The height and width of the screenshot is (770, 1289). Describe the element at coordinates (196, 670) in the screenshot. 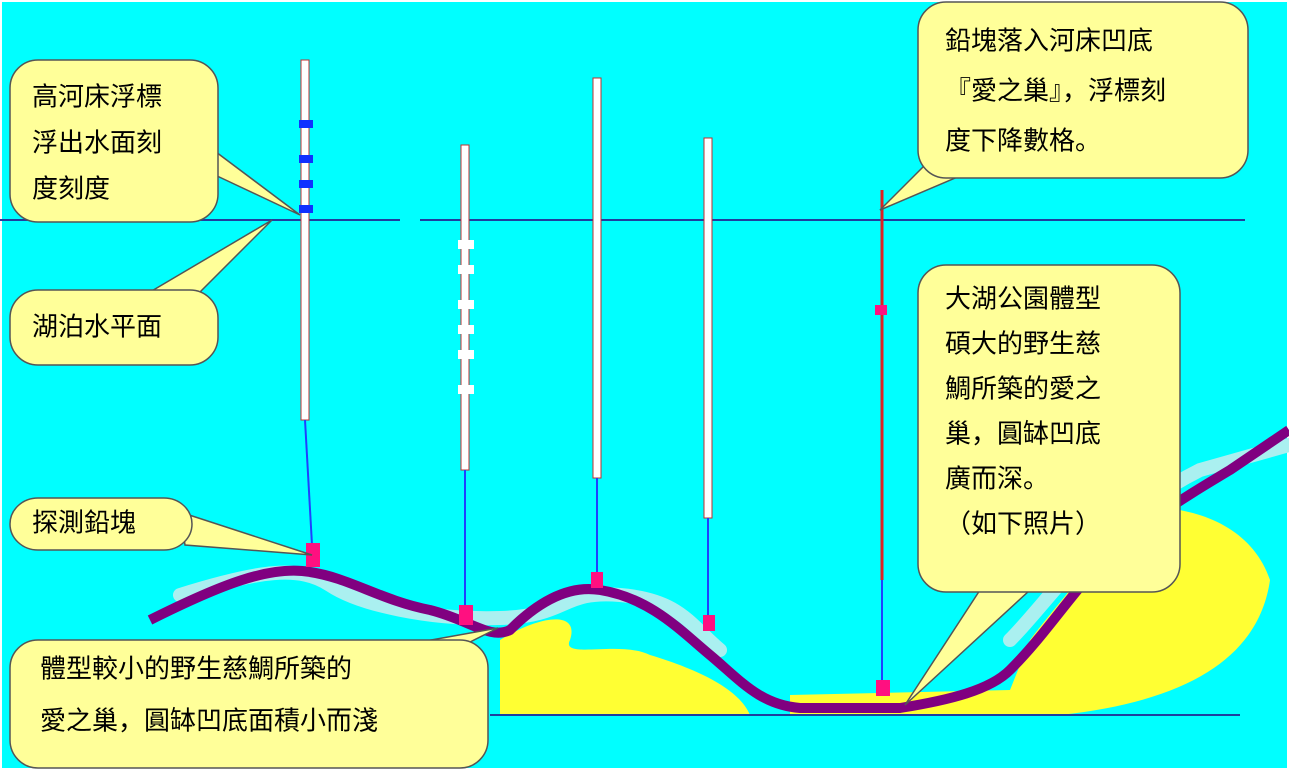

I see `callout-text: 體型較小的野生慈鯛所築的` at that location.